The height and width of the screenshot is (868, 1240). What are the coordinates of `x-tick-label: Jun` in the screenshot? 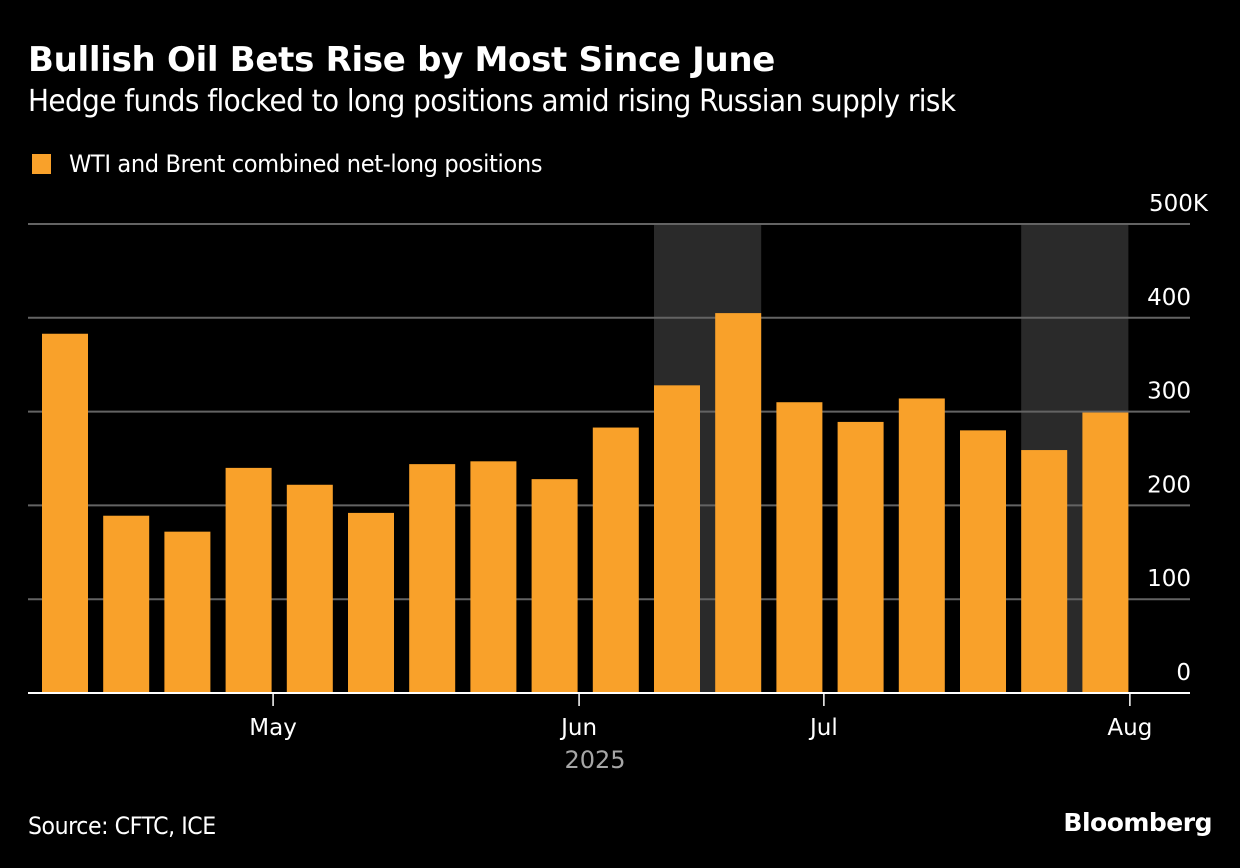 It's located at (578, 728).